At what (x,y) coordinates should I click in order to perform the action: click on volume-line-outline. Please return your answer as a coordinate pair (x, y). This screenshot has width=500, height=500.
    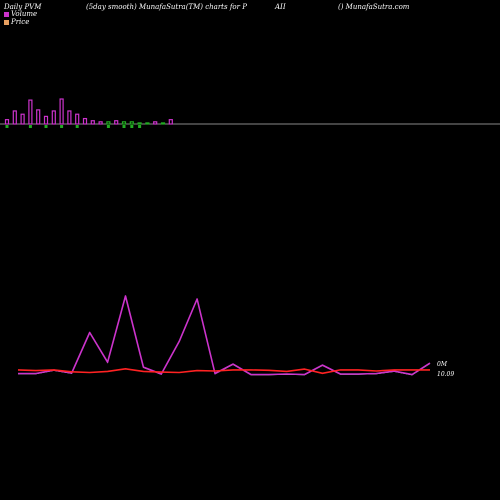
    Looking at the image, I should click on (224, 335).